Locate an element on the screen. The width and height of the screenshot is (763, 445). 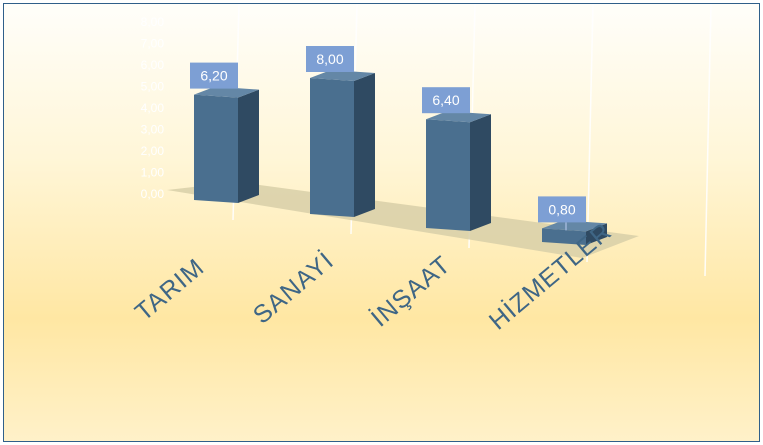
y-axis-ticks: 0,00 1,00 2,00 3,00 4,00 5,00 6,00 7,00 8,00 is located at coordinates (153, 108).